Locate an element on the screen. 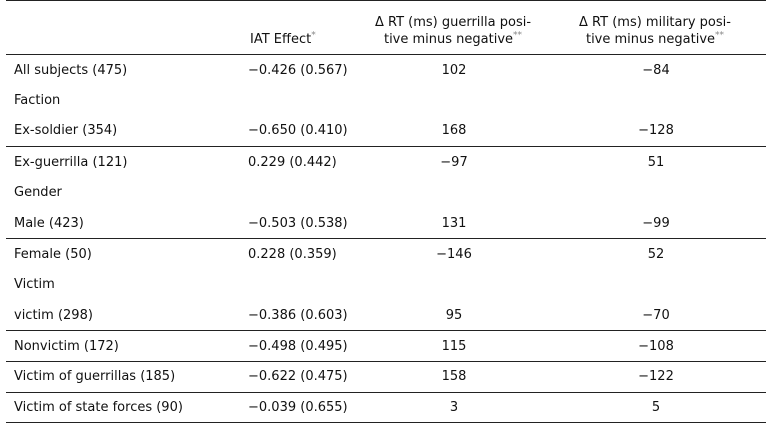 The image size is (772, 433). row-label: Gender is located at coordinates (38, 193).